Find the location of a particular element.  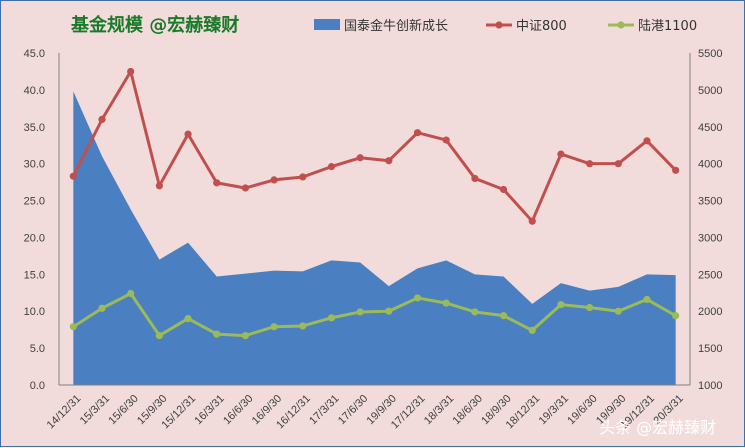

legend-label: 陆港1100 is located at coordinates (667, 26).